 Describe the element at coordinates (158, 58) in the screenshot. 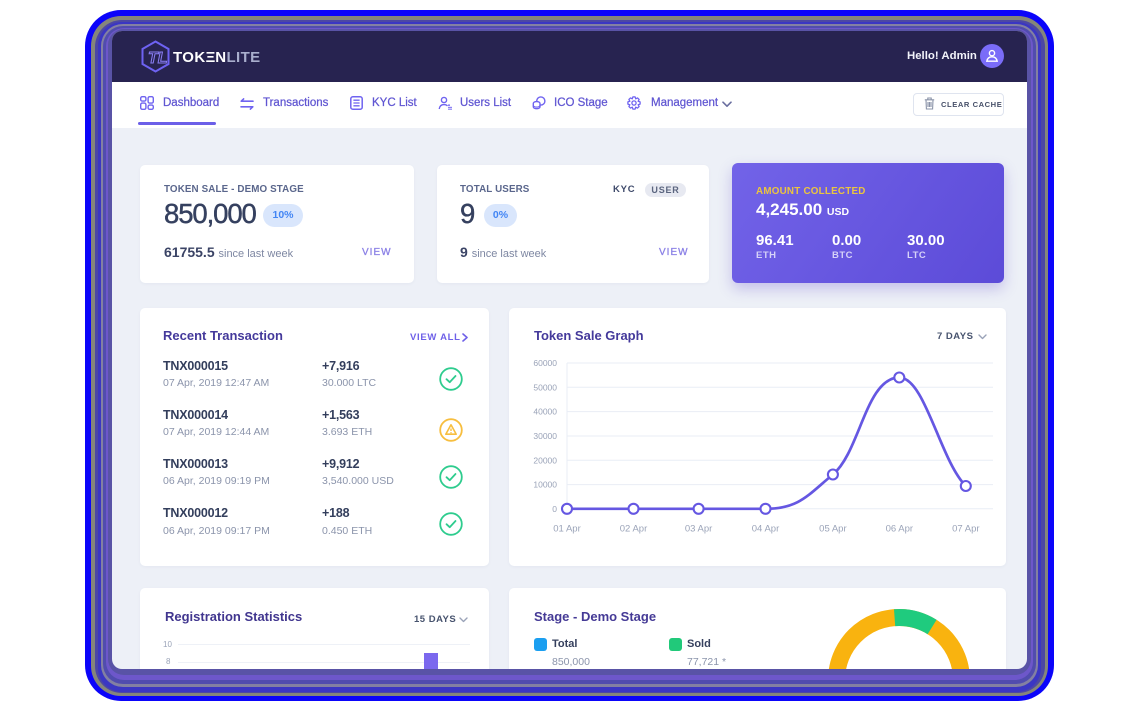

I see `svg-text: TL` at that location.